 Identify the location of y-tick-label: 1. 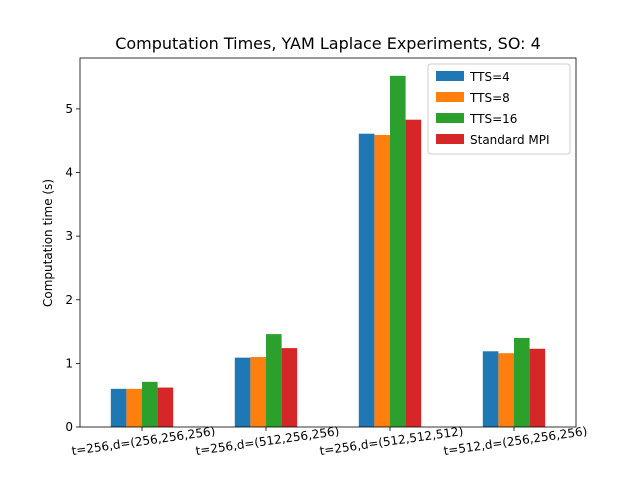
(69, 363).